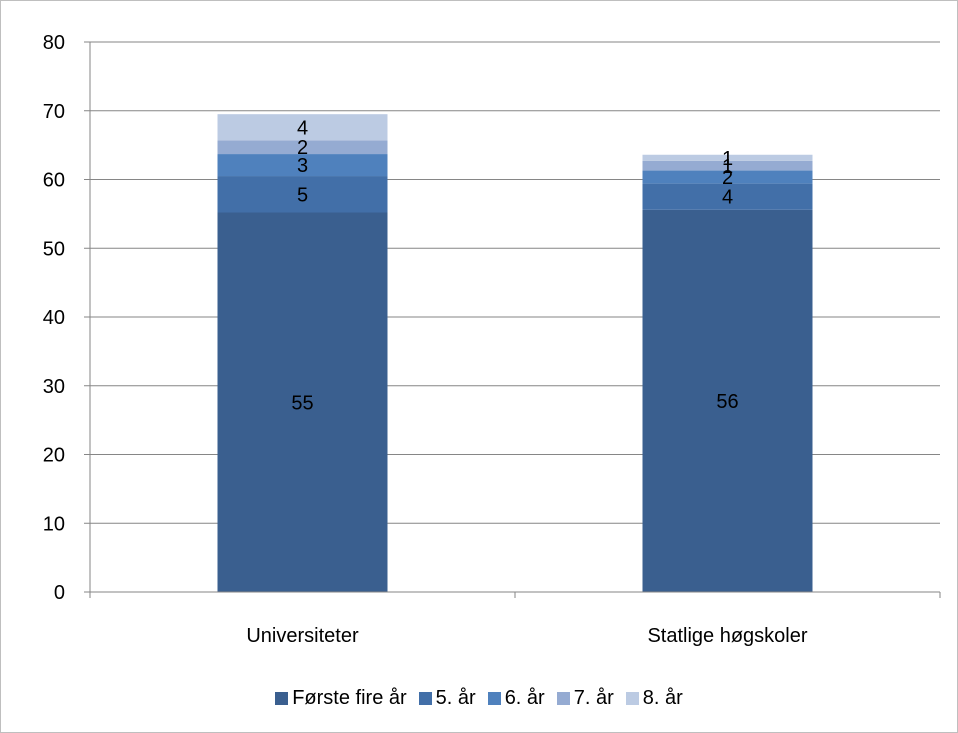  I want to click on legend-item: 7. år, so click(585, 698).